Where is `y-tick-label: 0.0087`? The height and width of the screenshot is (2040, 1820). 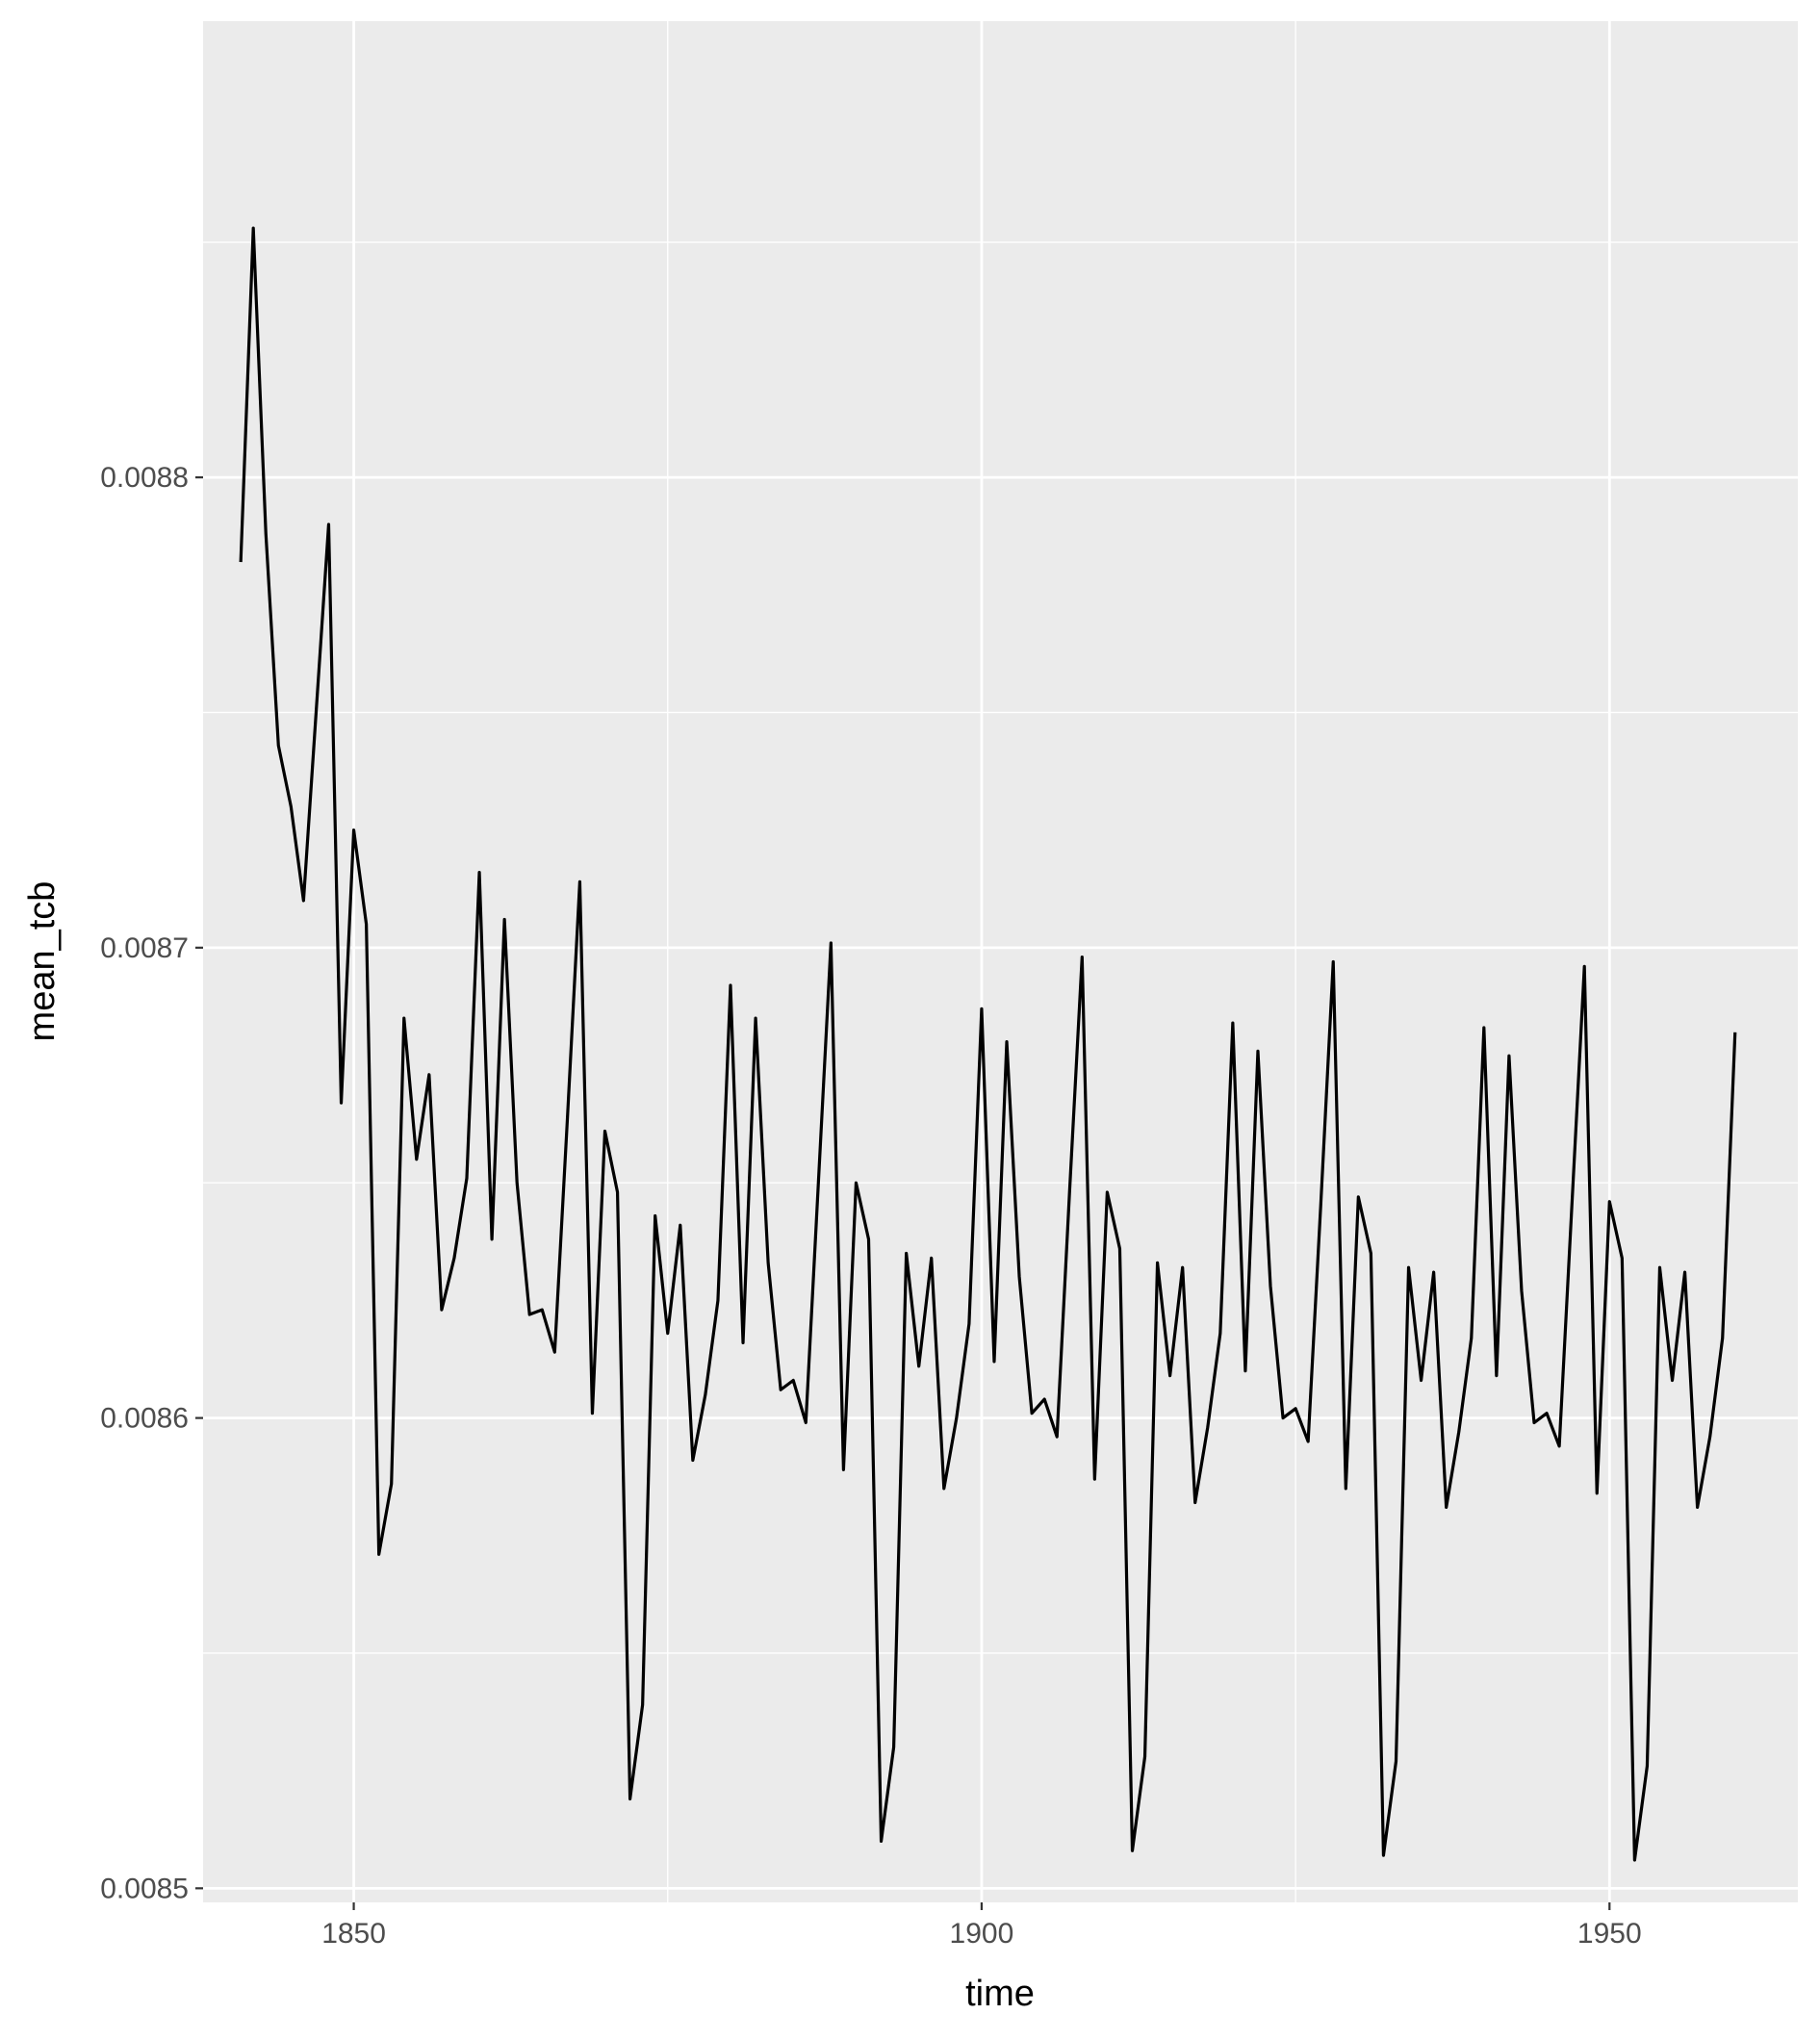
y-tick-label: 0.0087 is located at coordinates (145, 948).